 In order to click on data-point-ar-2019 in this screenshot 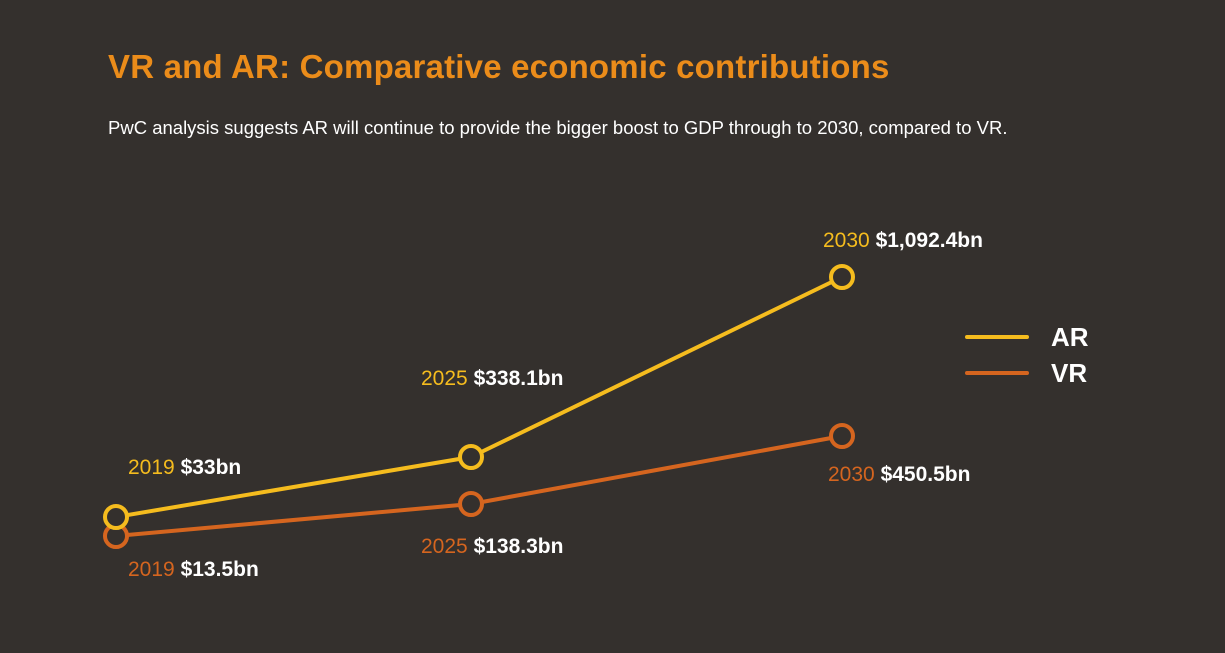, I will do `click(116, 517)`.